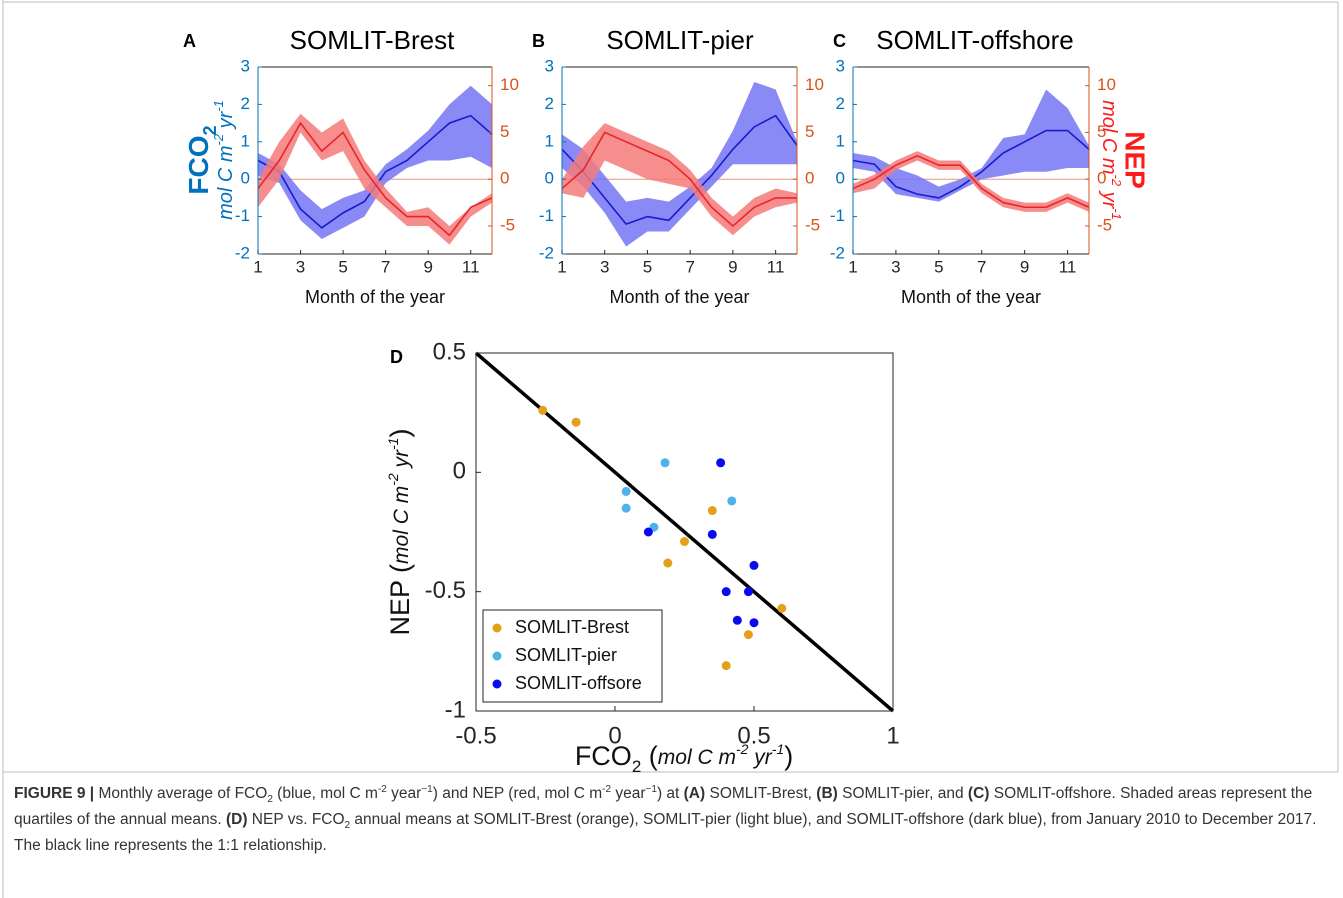 The height and width of the screenshot is (898, 1343). What do you see at coordinates (245, 65) in the screenshot?
I see `y-tick-label: 3` at bounding box center [245, 65].